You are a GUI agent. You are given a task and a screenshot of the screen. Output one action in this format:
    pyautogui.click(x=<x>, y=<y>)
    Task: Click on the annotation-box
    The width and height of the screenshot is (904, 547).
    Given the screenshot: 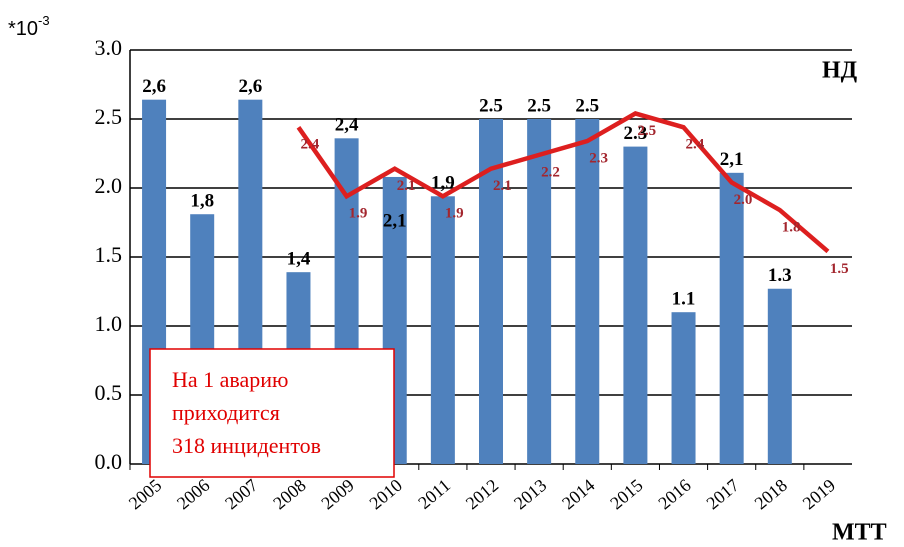 What is the action you would take?
    pyautogui.click(x=272, y=413)
    